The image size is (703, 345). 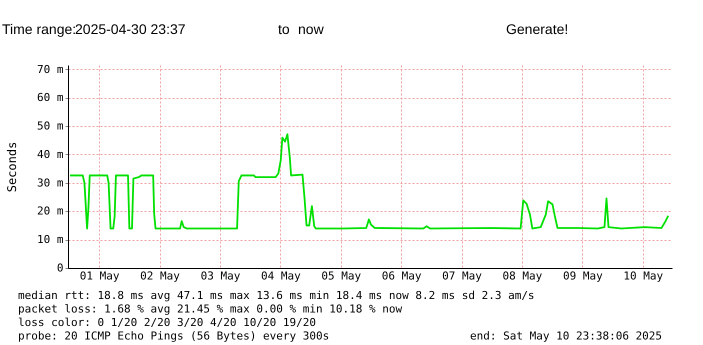 I want to click on text: packet loss: 1.68 % avg 21.45 % max 0.00 % min 10.18 % now, so click(x=210, y=309).